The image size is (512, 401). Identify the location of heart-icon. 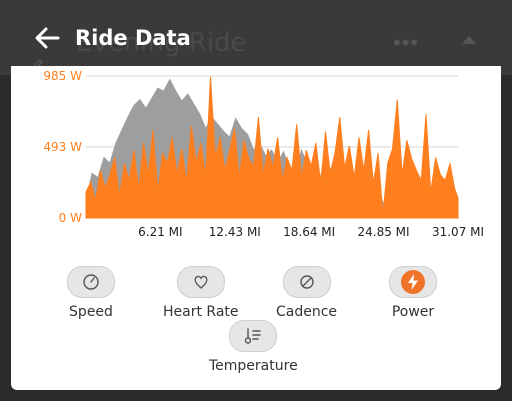
(201, 282).